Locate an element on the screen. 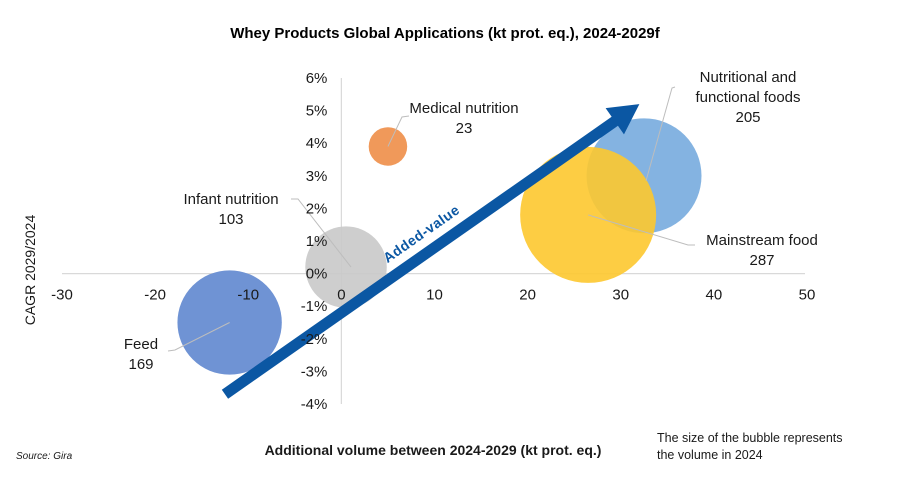 This screenshot has width=900, height=478. bubble-size-note-line-1: The size of the bubble represents is located at coordinates (750, 438).